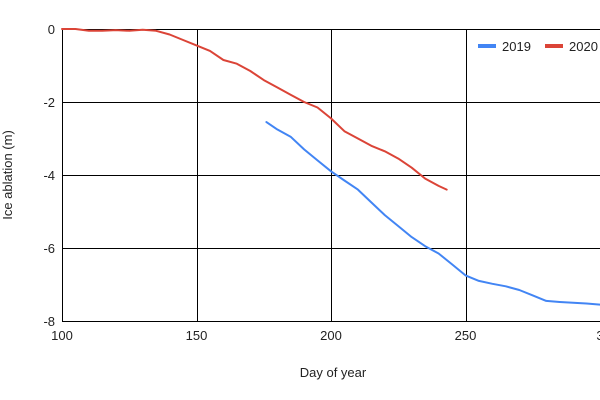 This screenshot has height=400, width=600. What do you see at coordinates (331, 335) in the screenshot?
I see `x-tick-label-2: 200` at bounding box center [331, 335].